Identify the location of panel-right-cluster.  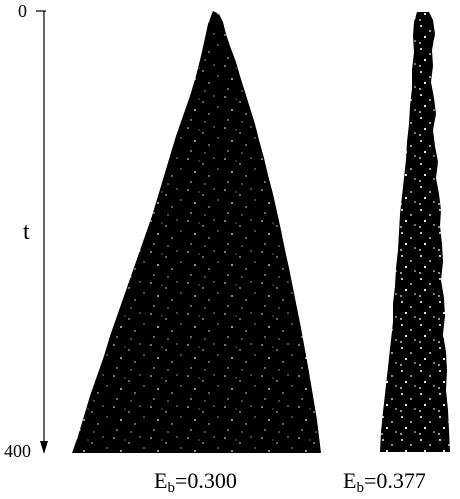
(415, 232).